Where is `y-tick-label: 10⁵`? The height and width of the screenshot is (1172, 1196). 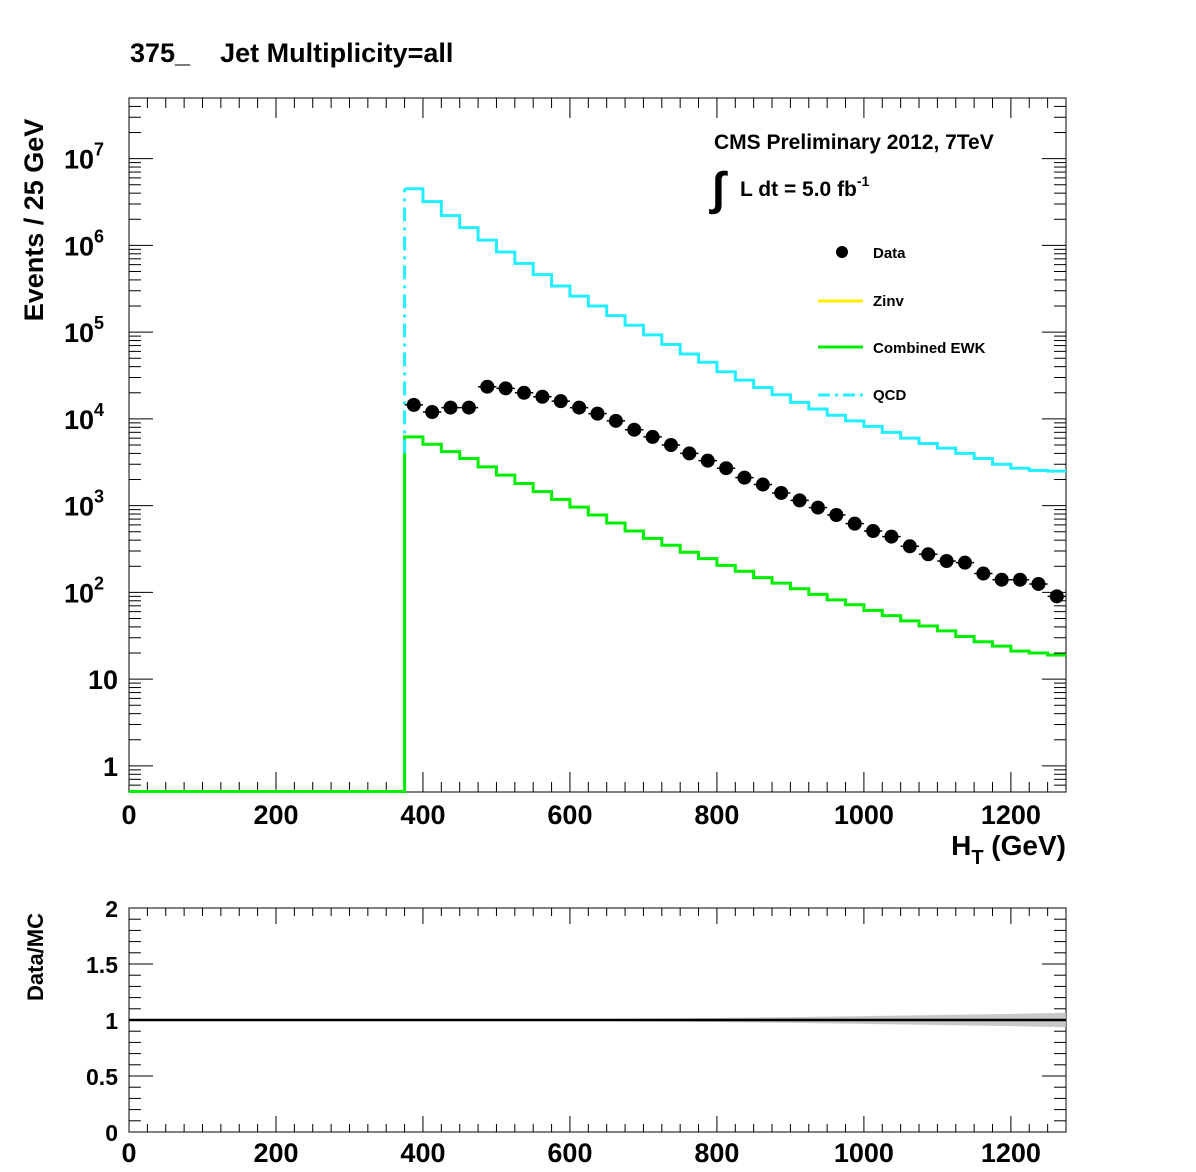
y-tick-label: 10⁵ is located at coordinates (84, 330).